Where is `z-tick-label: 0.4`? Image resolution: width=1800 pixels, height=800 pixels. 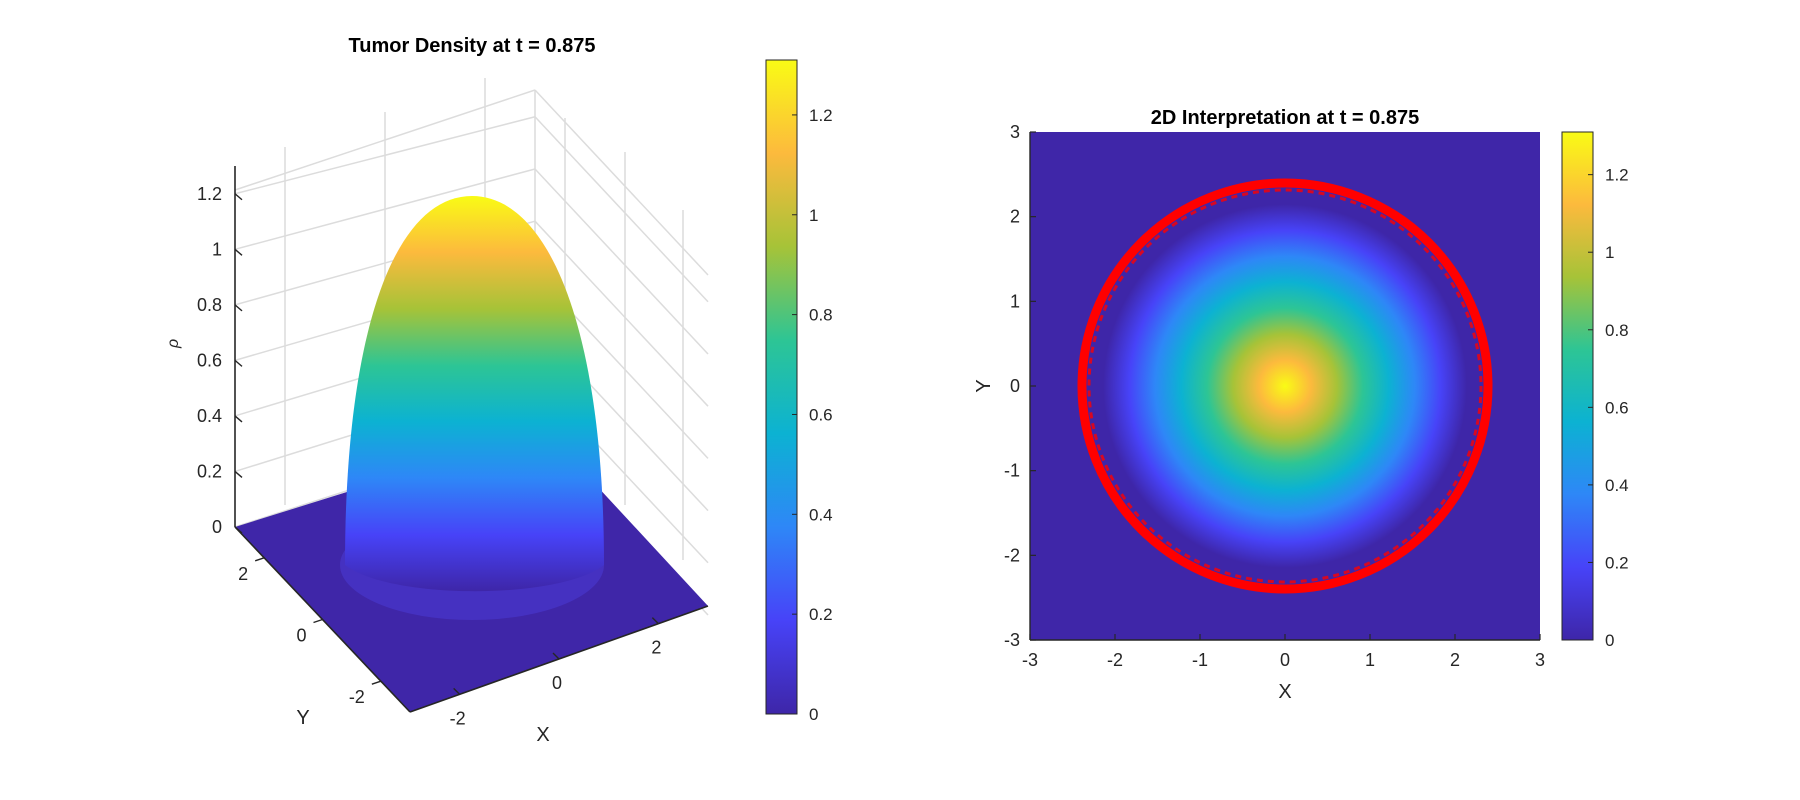
z-tick-label: 0.4 is located at coordinates (209, 416).